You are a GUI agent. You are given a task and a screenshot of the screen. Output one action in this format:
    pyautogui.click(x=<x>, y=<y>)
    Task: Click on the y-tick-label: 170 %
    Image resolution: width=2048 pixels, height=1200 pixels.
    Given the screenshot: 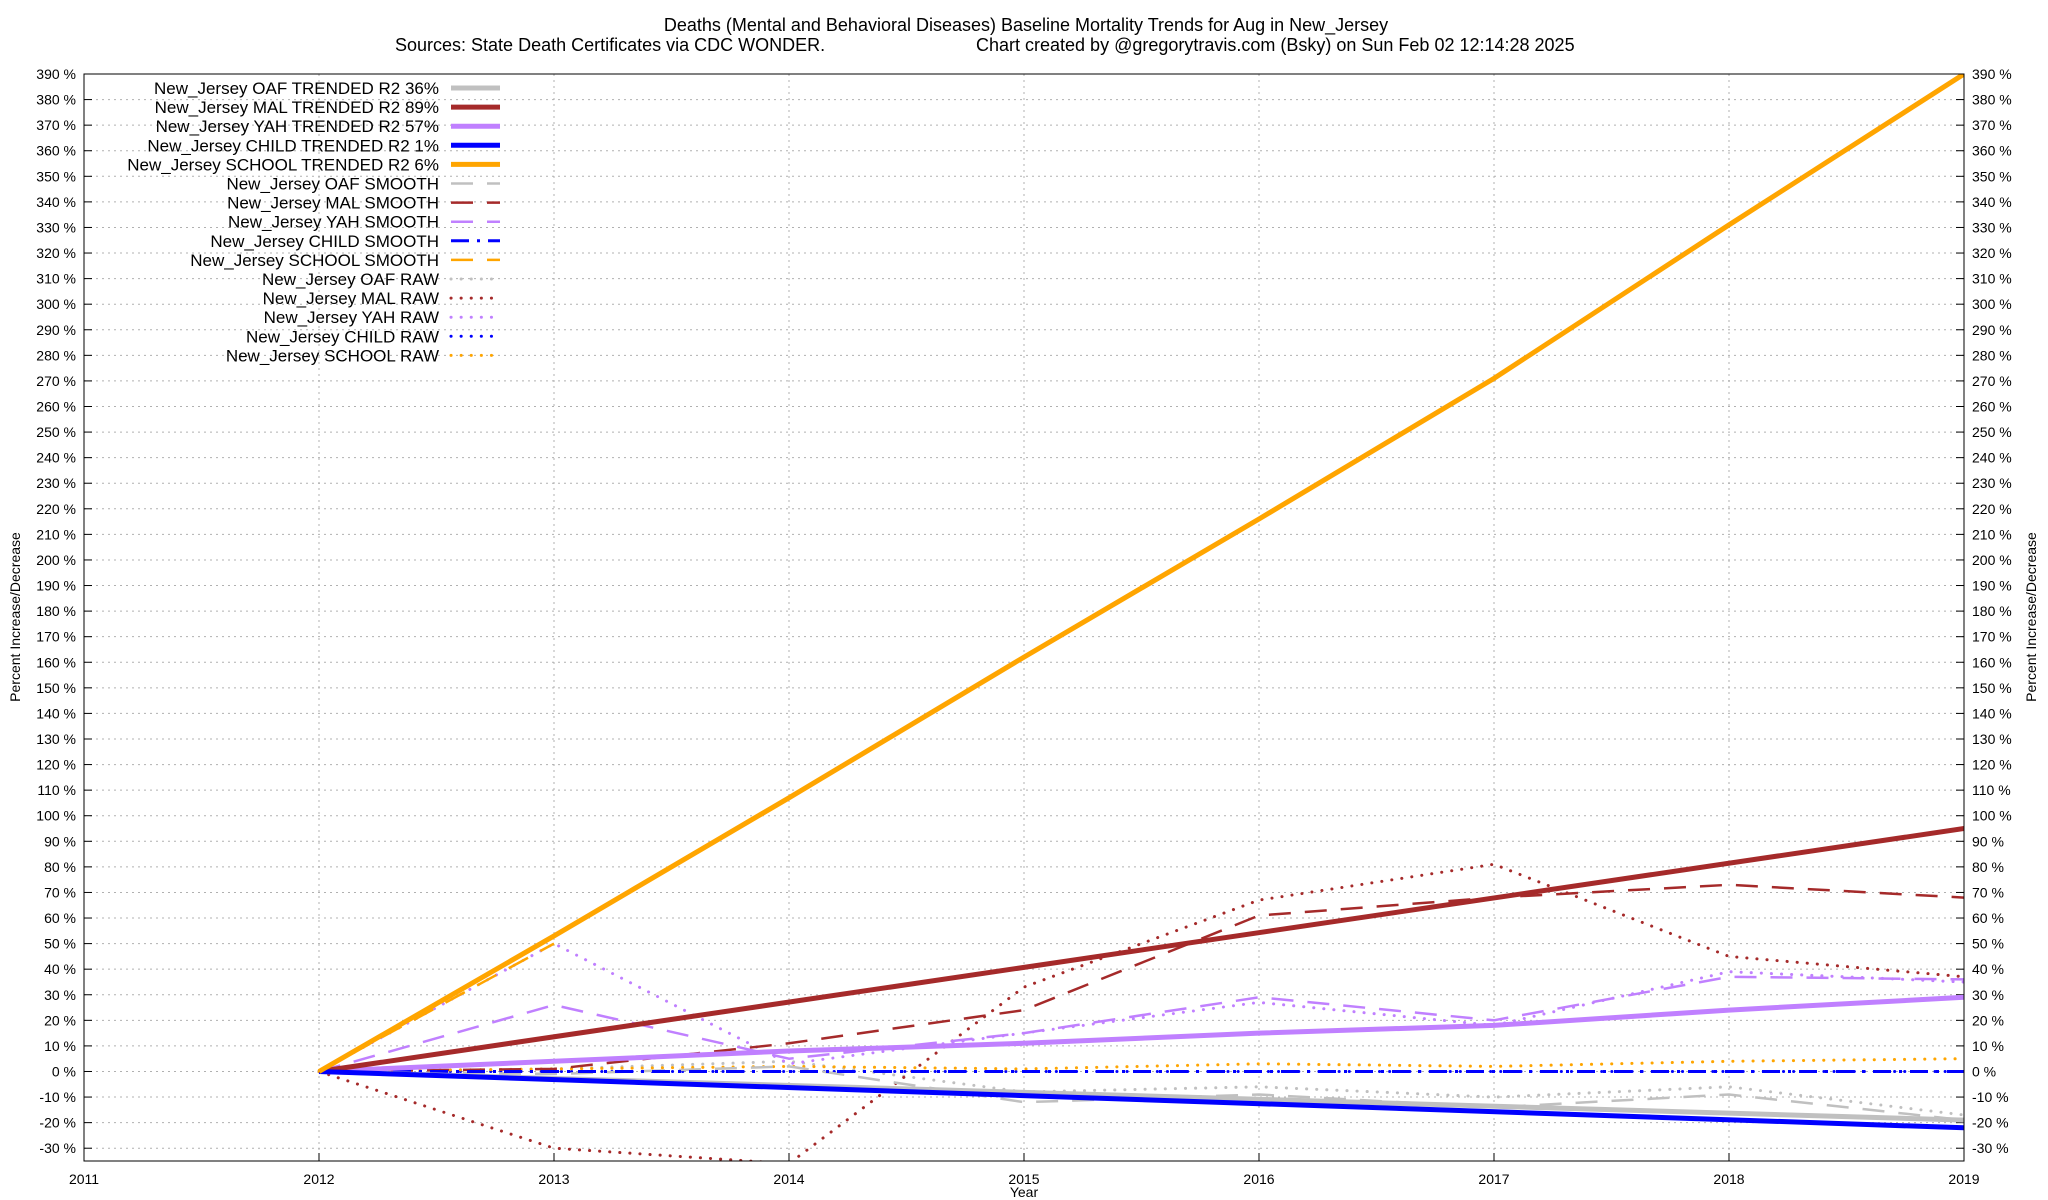 What is the action you would take?
    pyautogui.click(x=56, y=637)
    